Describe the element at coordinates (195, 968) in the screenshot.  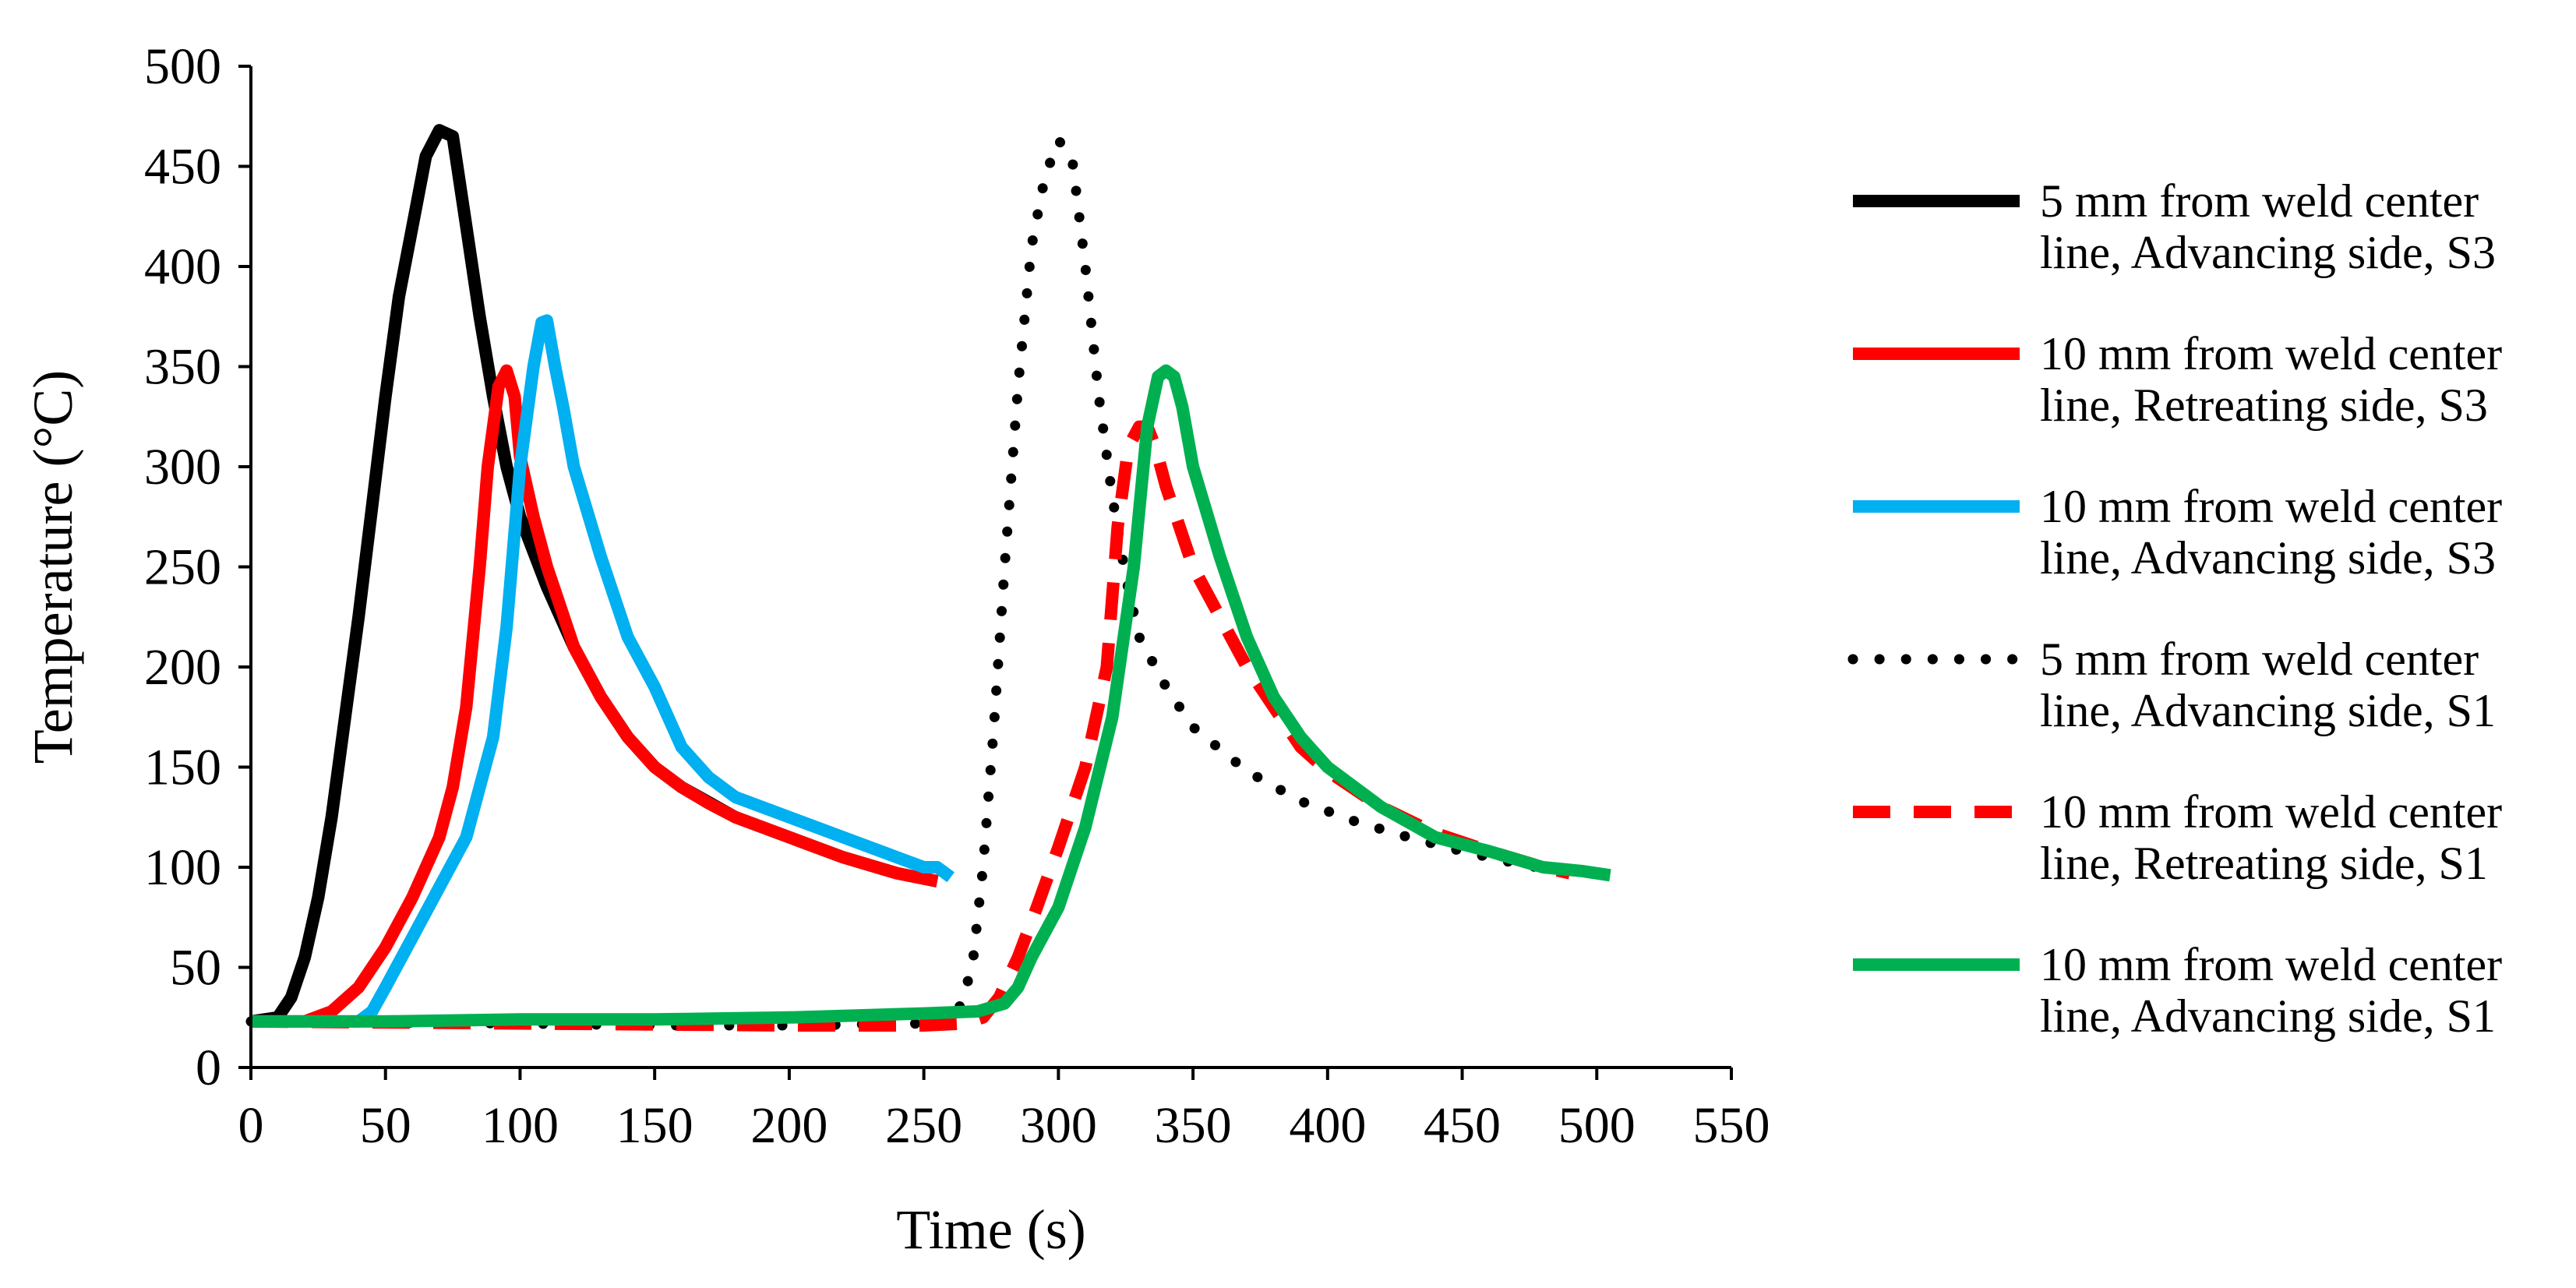
I see `y-tick-label: 50` at that location.